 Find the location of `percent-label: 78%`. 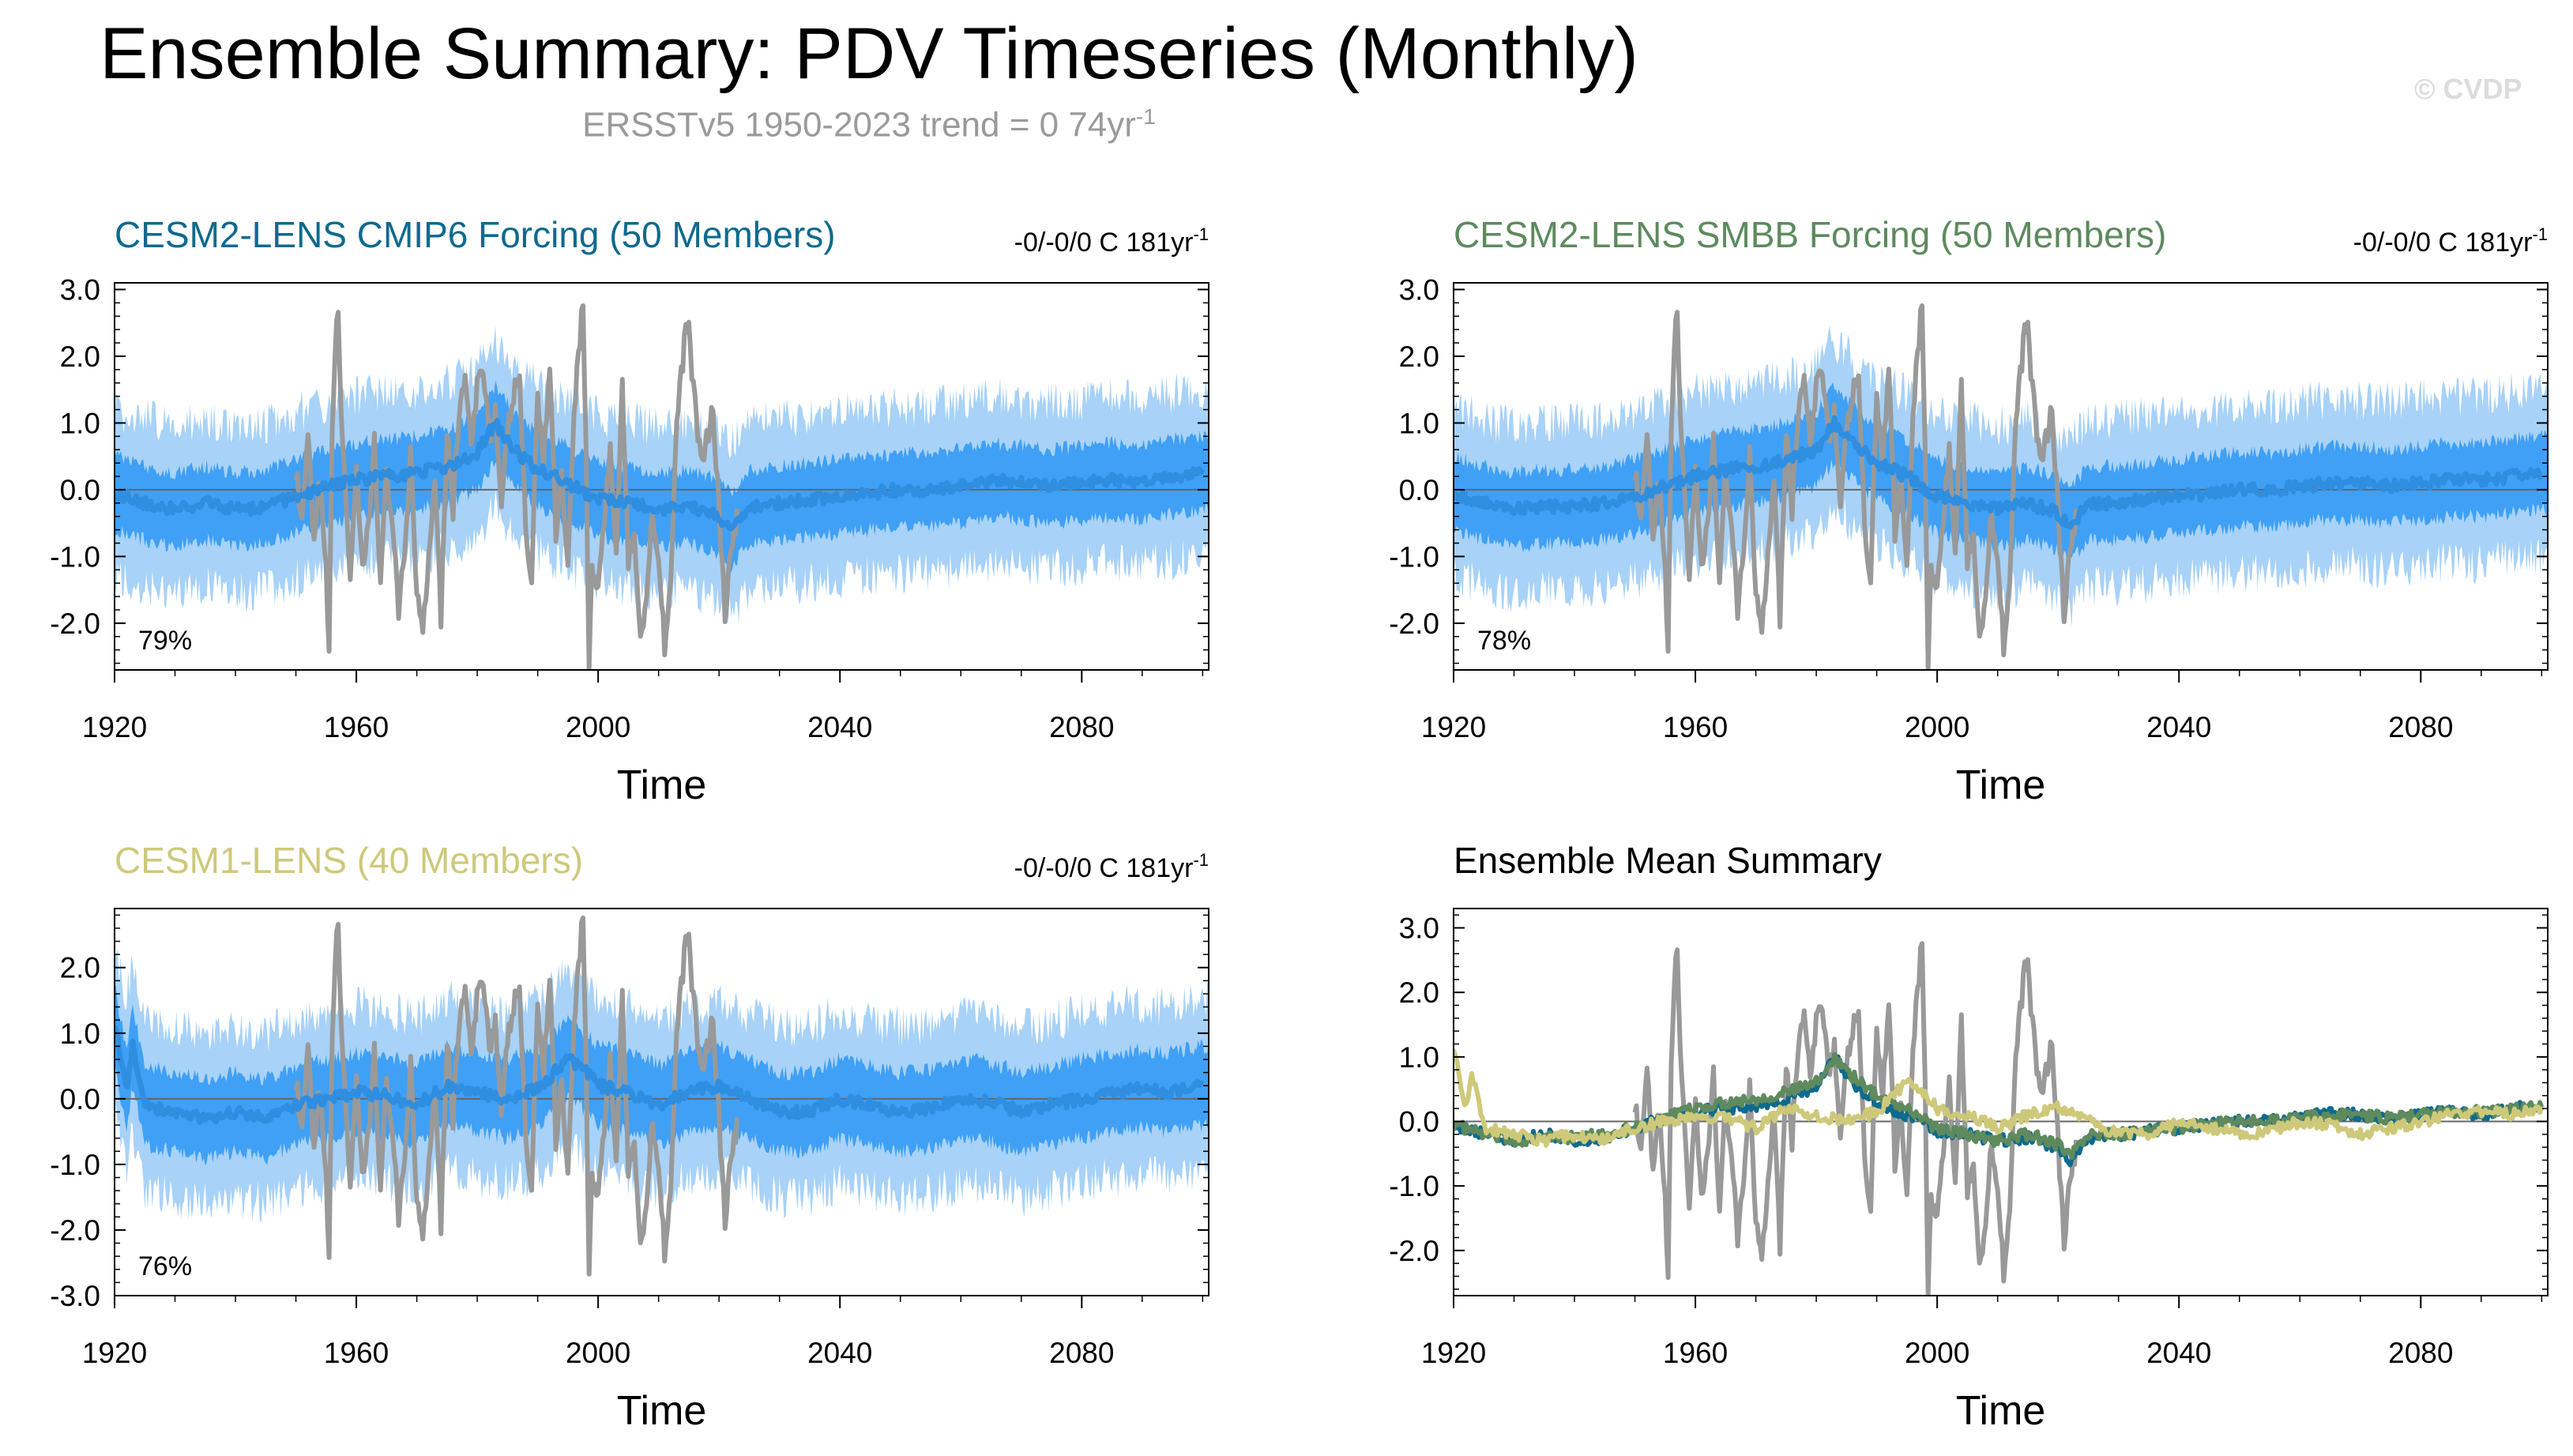

percent-label: 78% is located at coordinates (1504, 641).